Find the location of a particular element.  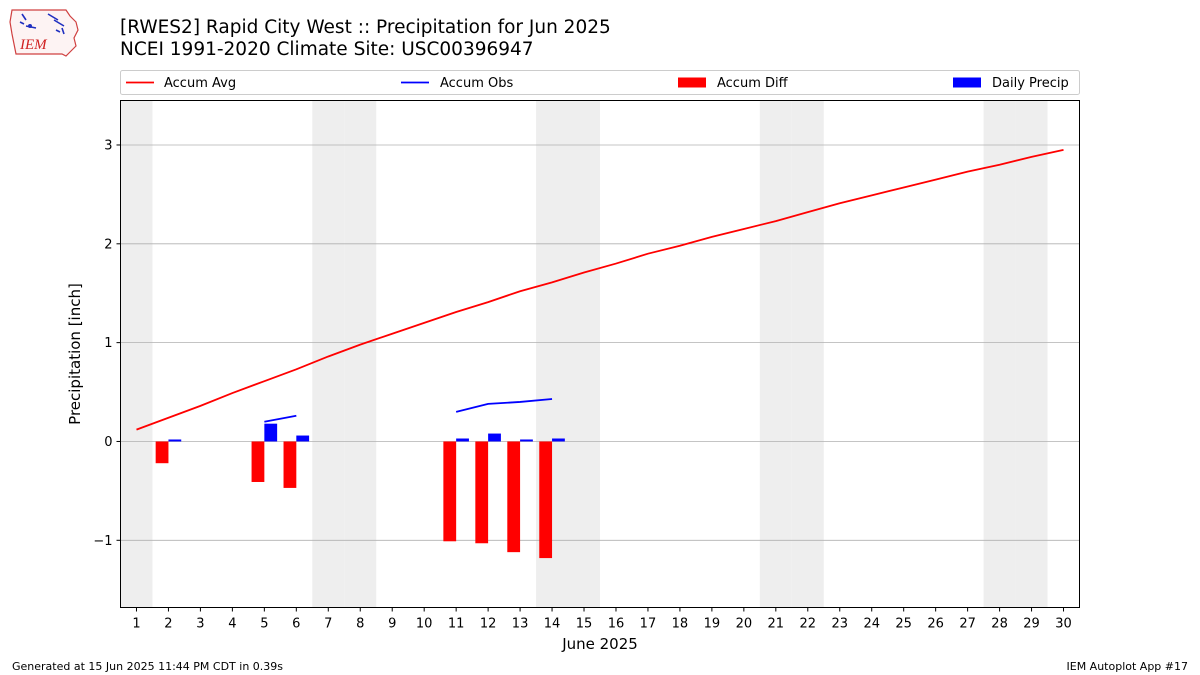

x-tick-label: 3 is located at coordinates (200, 624).